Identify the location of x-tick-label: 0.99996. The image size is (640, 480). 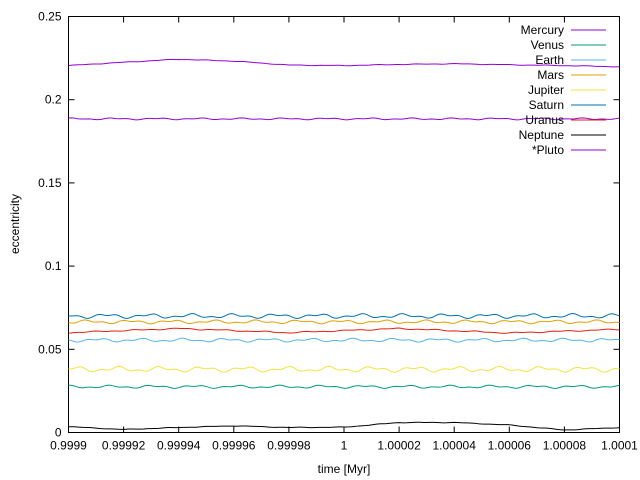
(234, 446).